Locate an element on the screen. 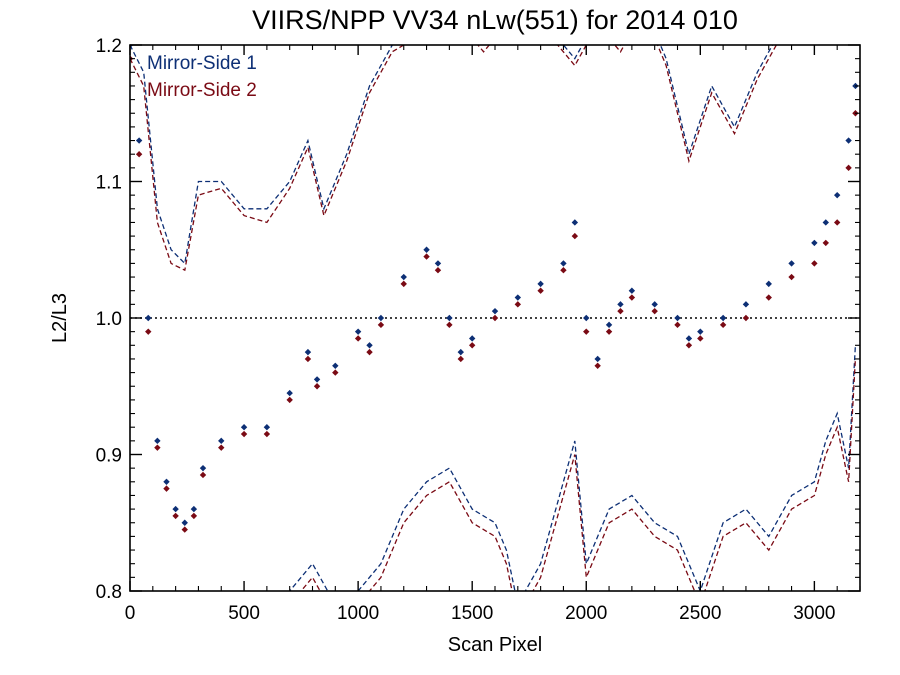  x-tick-label: 500 is located at coordinates (244, 613).